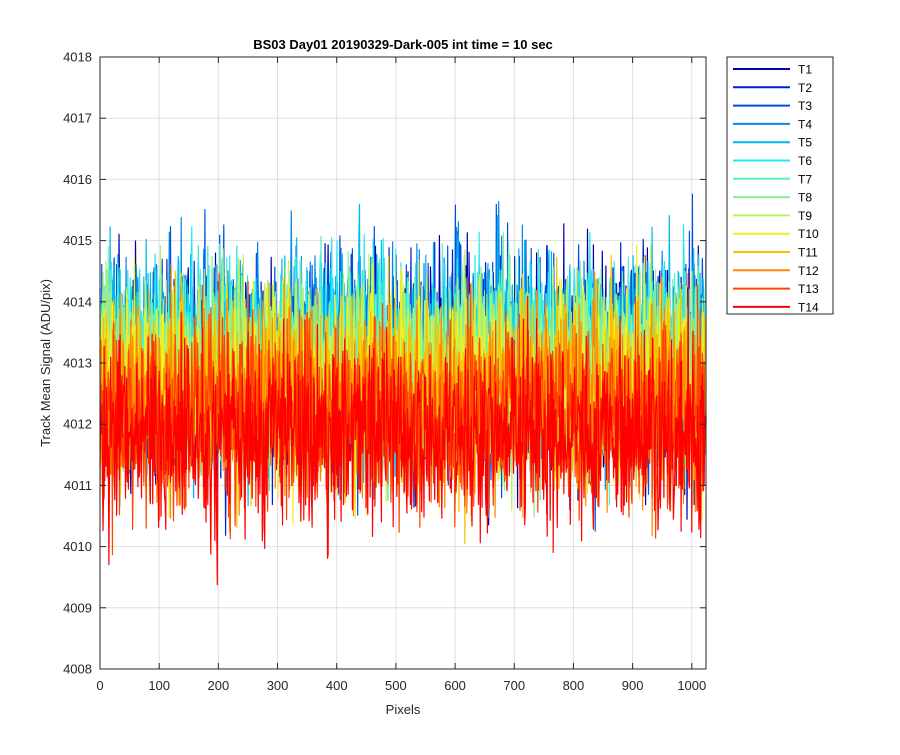 Image resolution: width=900 pixels, height=755 pixels. What do you see at coordinates (219, 685) in the screenshot?
I see `x-tick-label: 200` at bounding box center [219, 685].